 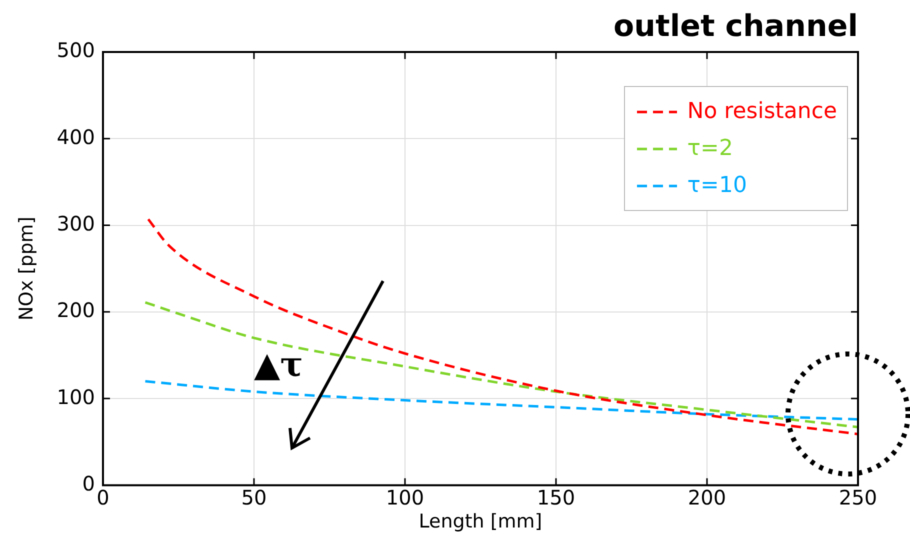 What do you see at coordinates (480, 521) in the screenshot?
I see `x-axis-title: Length [mm]` at bounding box center [480, 521].